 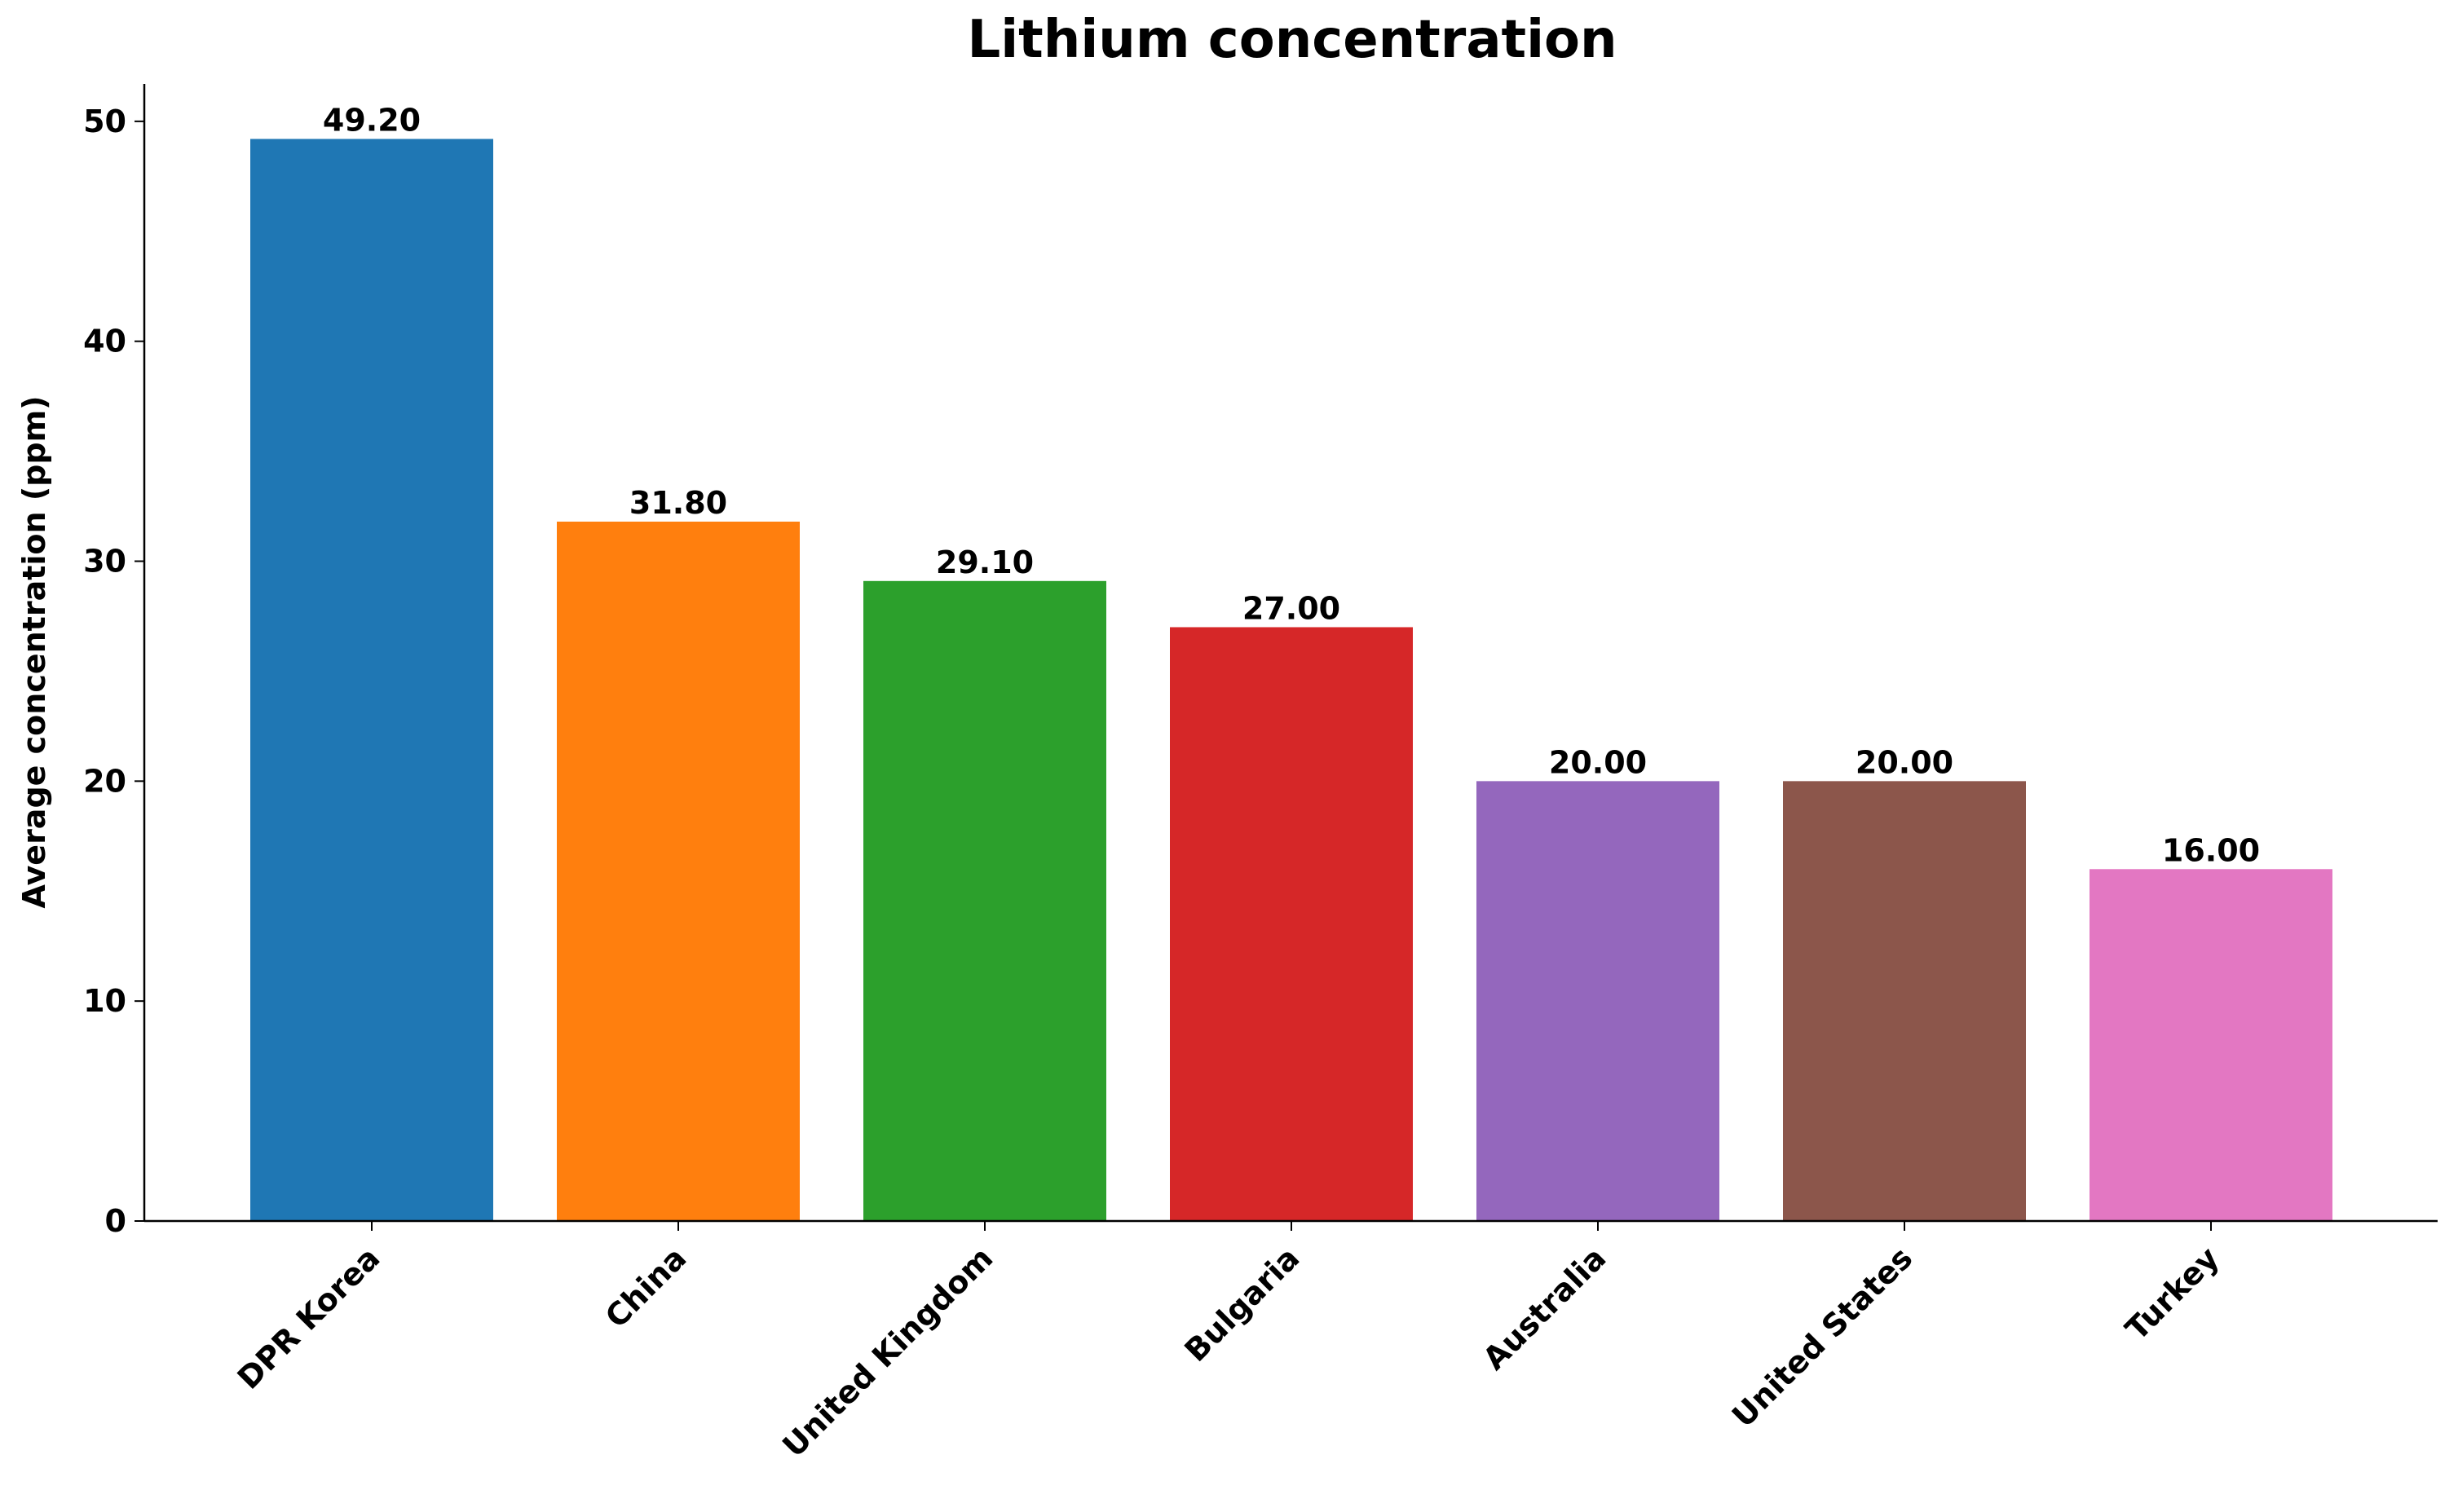 I want to click on x-tick-label: United States, so click(x=1822, y=1337).